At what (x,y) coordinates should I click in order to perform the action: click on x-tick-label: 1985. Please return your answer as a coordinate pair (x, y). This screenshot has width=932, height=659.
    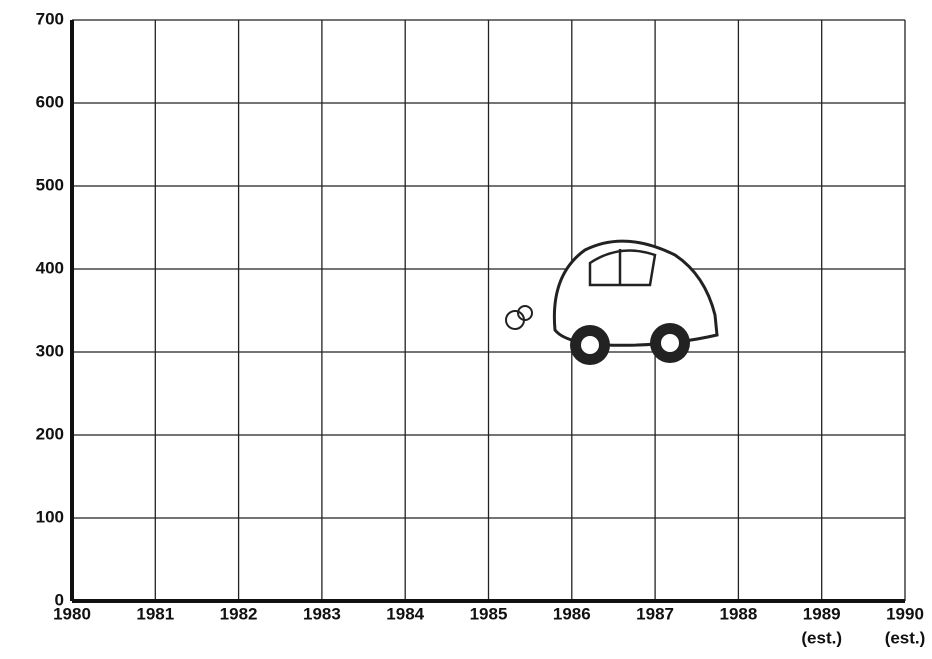
    Looking at the image, I should click on (489, 613).